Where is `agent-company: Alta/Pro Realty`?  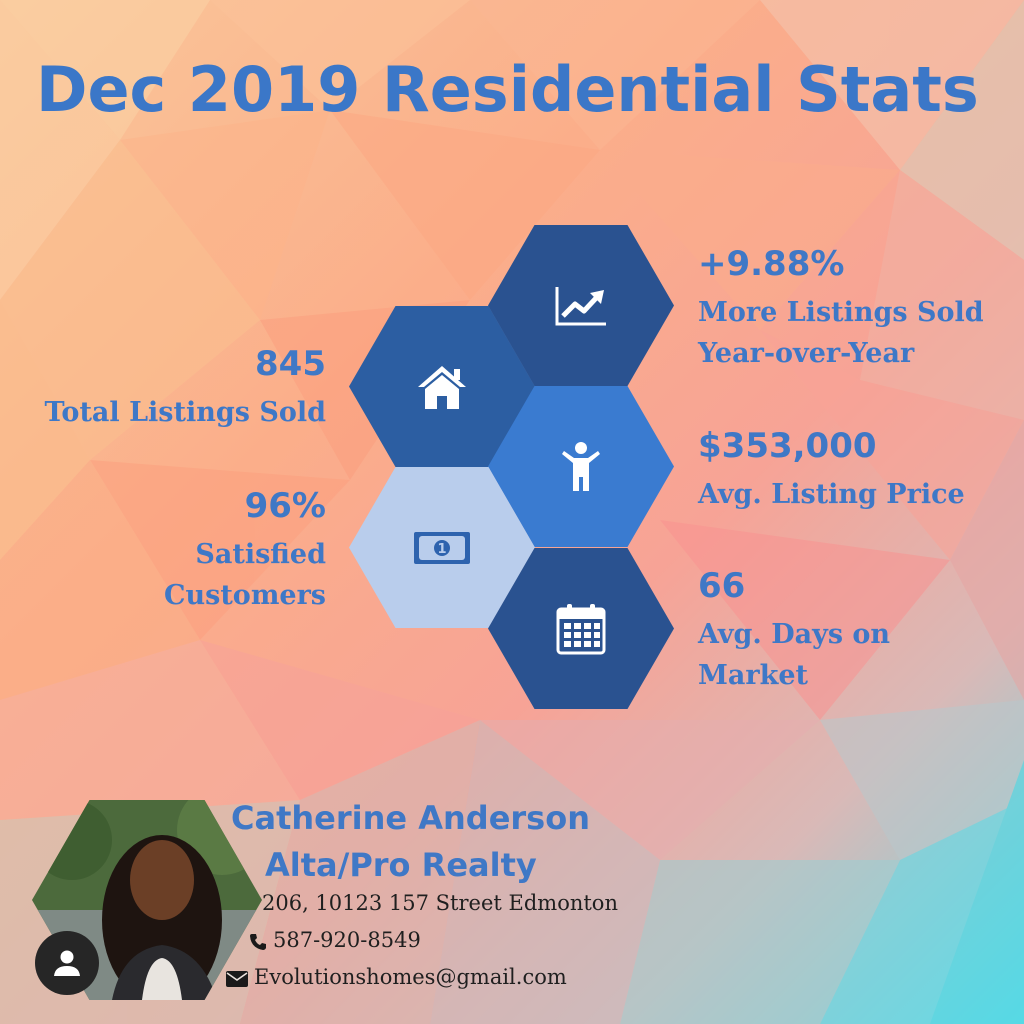
agent-company: Alta/Pro Realty is located at coordinates (401, 865).